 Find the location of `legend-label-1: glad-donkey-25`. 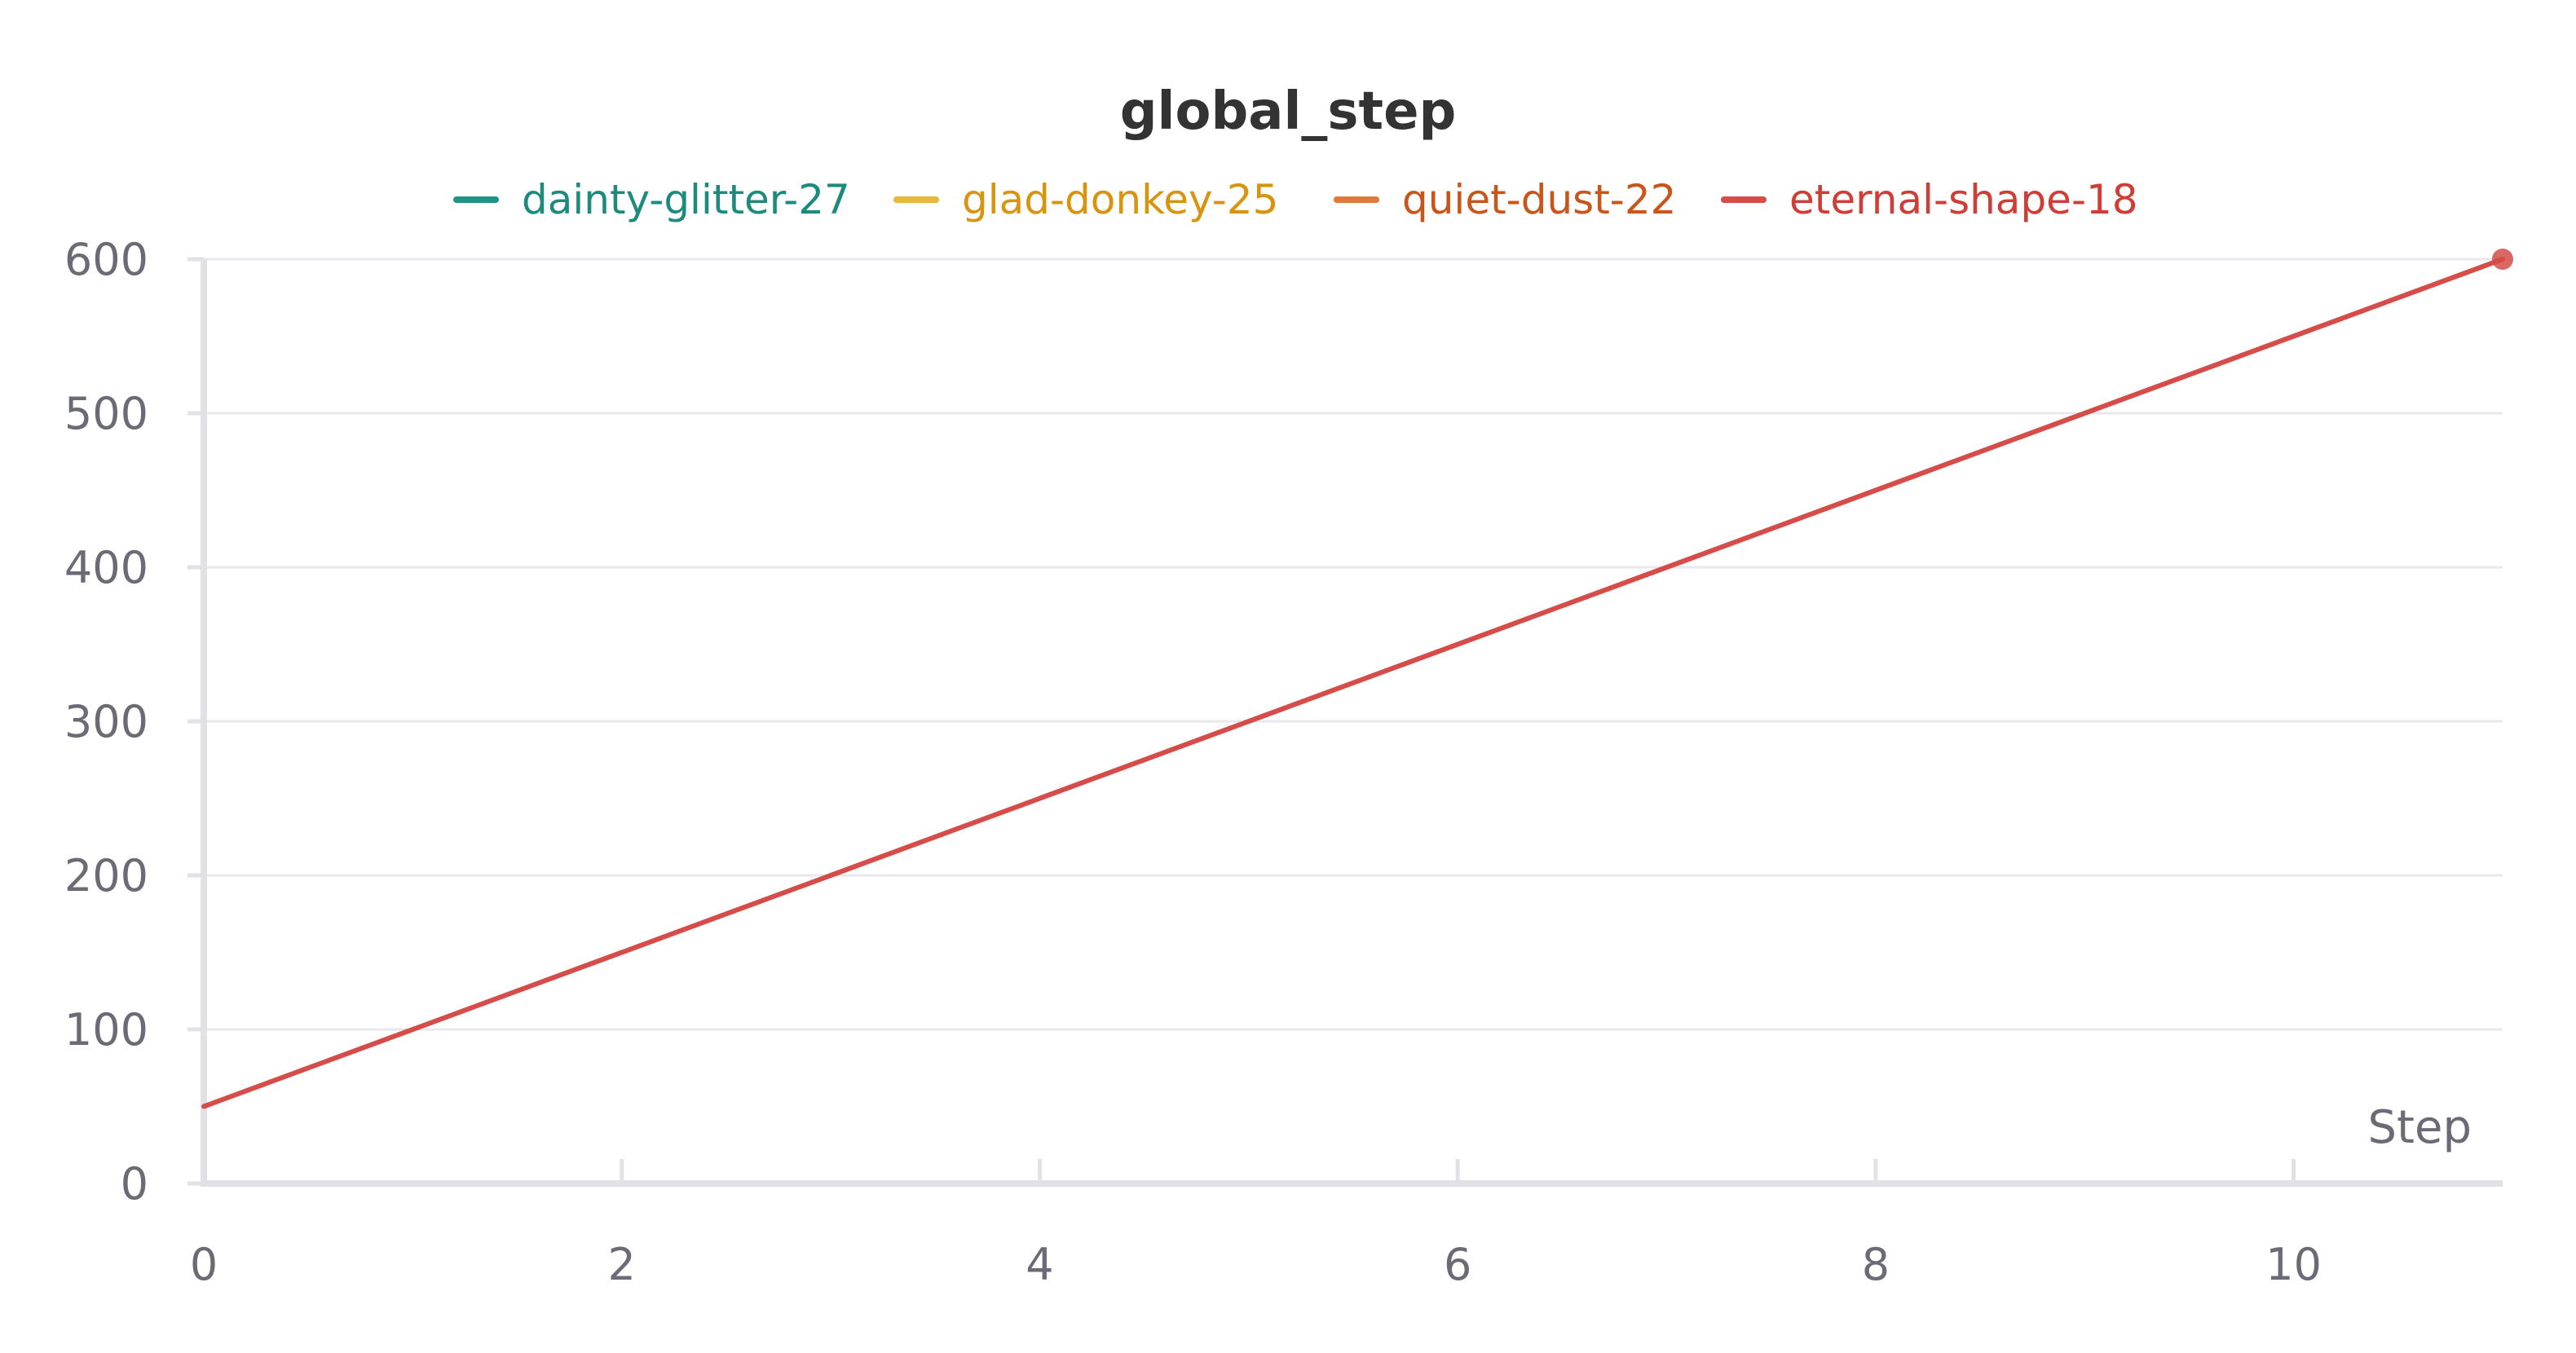

legend-label-1: glad-donkey-25 is located at coordinates (1120, 199).